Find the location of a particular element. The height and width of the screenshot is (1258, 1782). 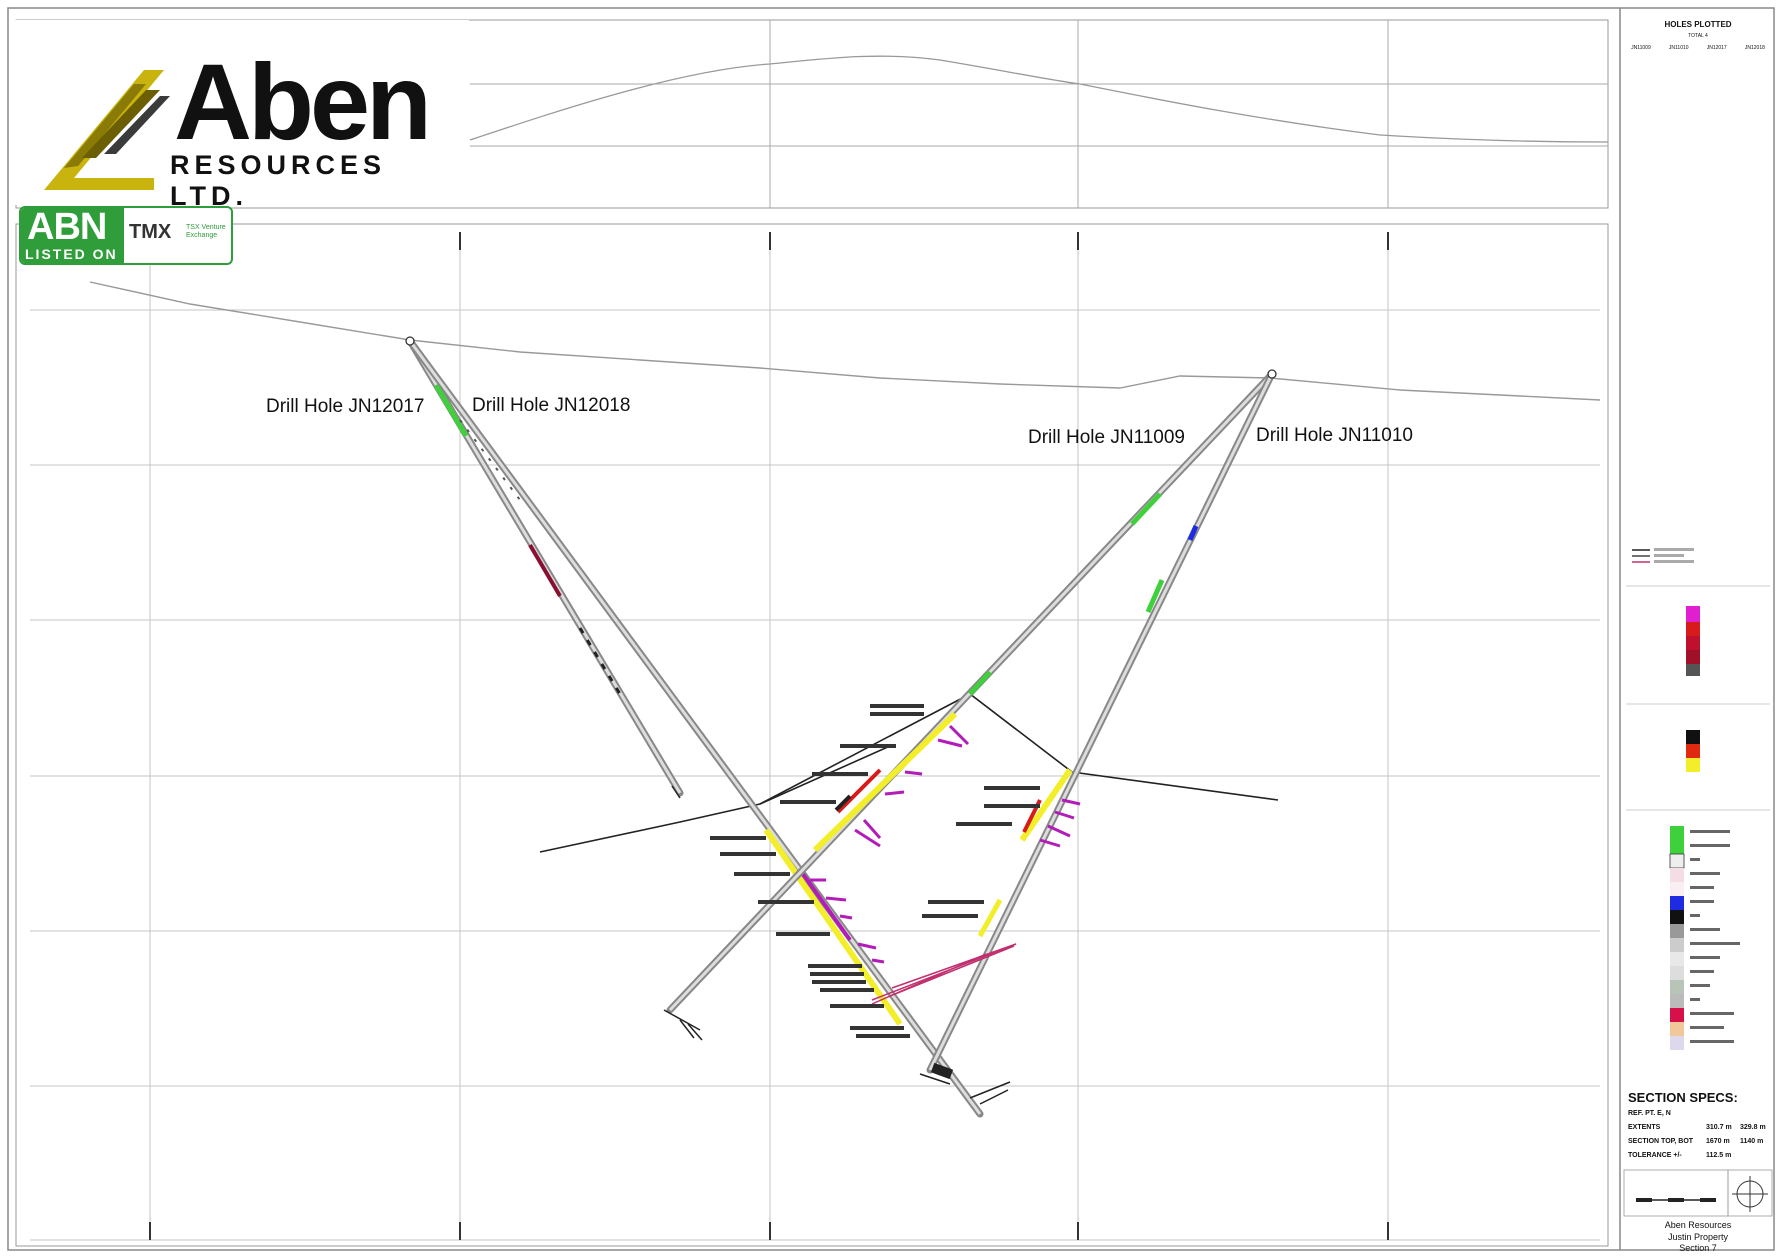

spec-value is located at coordinates (1723, 1113).